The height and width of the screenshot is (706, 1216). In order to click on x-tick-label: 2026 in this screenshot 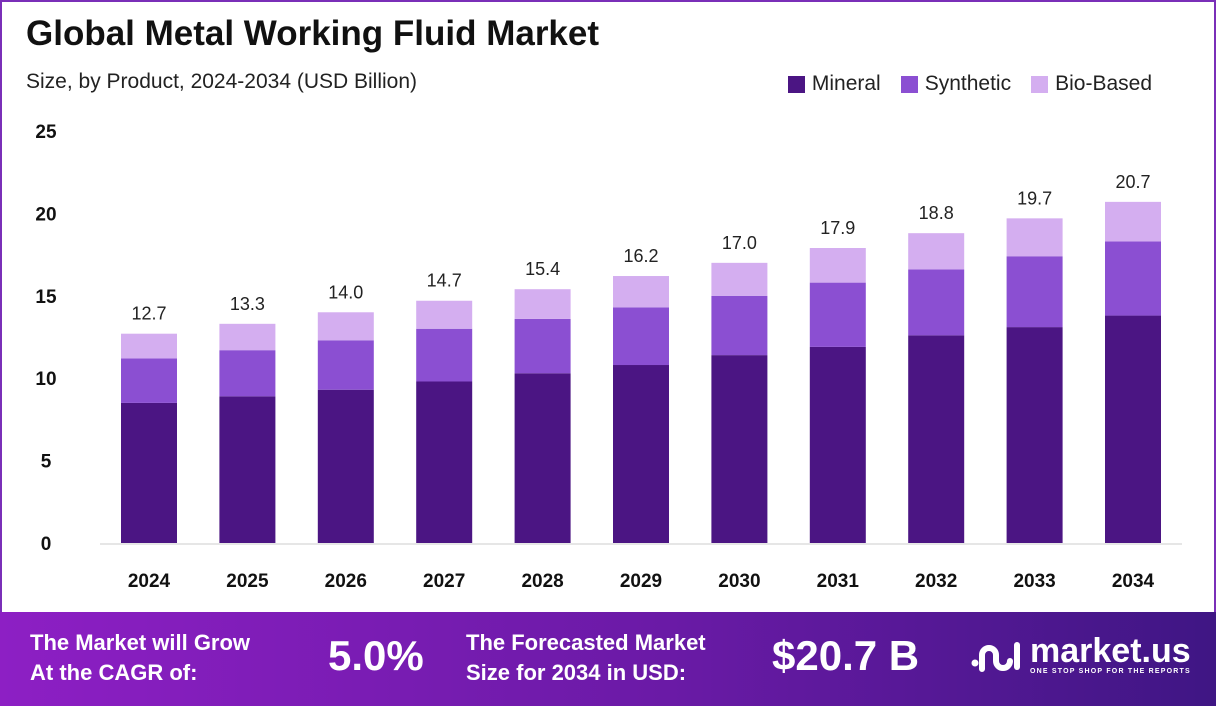, I will do `click(346, 581)`.